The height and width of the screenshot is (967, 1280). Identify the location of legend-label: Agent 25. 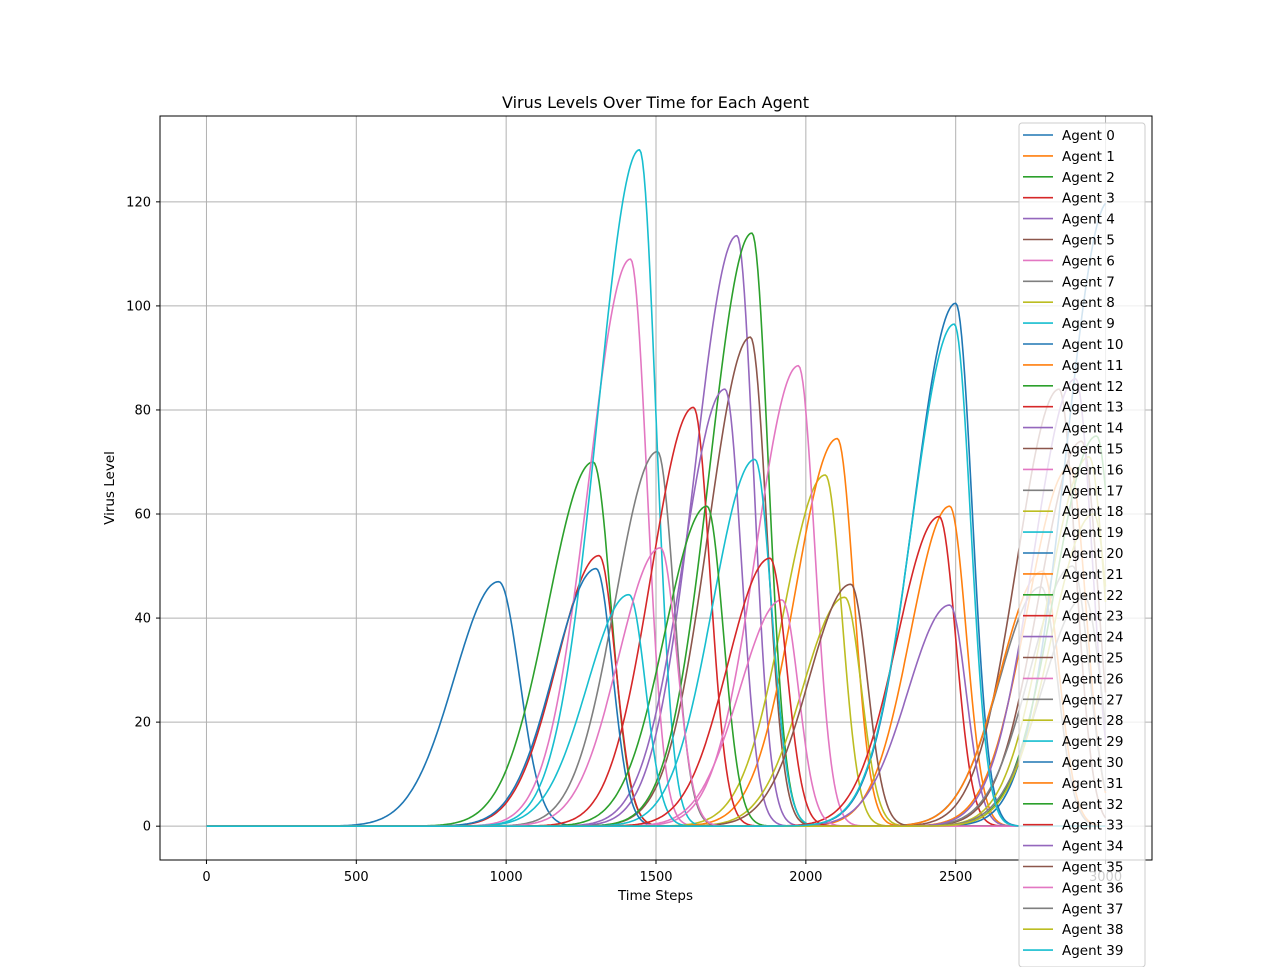
(1092, 659).